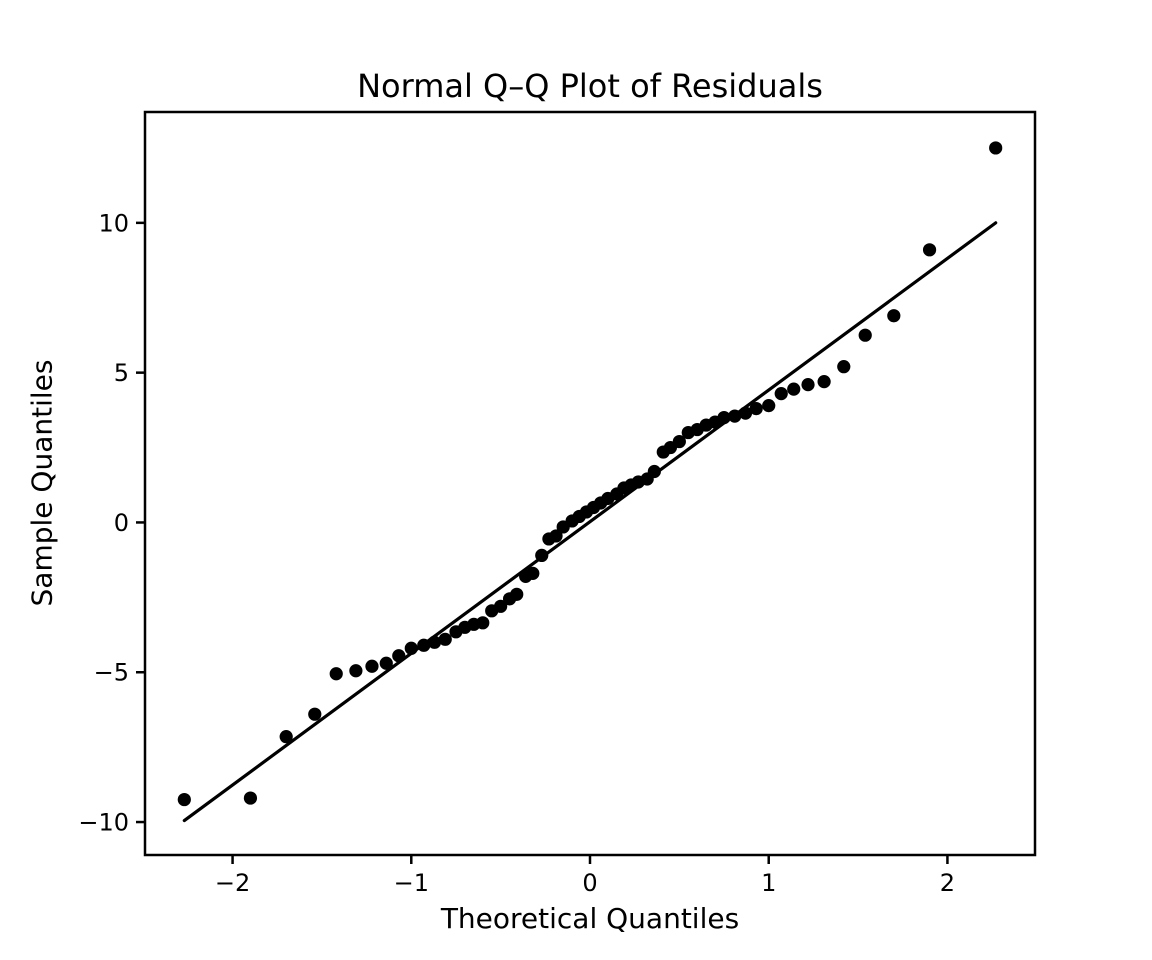  Describe the element at coordinates (42, 483) in the screenshot. I see `y-axis-label: Sample Quantiles` at that location.